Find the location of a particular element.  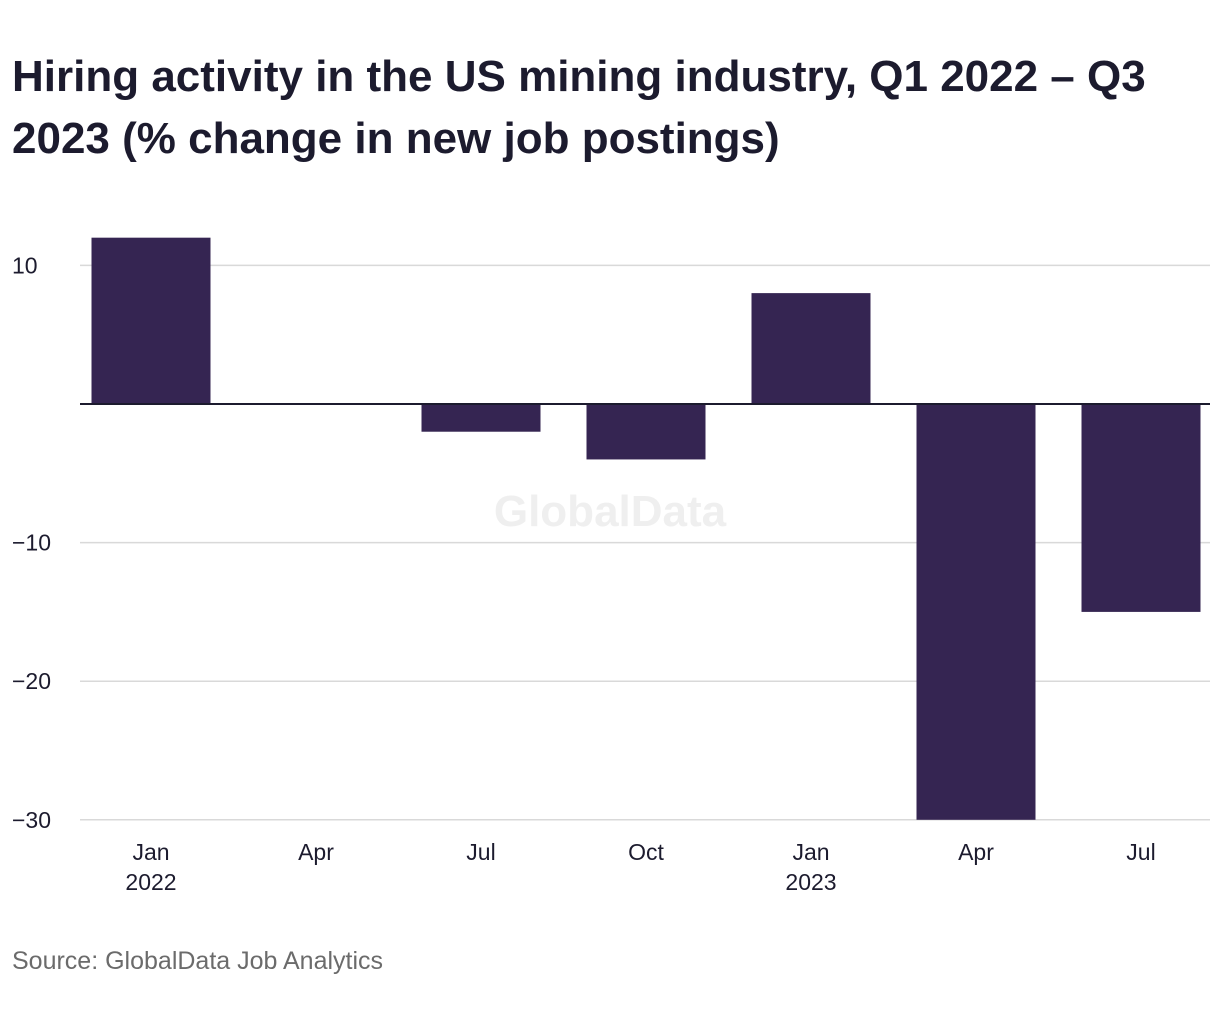

y-tick-label: 10 is located at coordinates (25, 265).